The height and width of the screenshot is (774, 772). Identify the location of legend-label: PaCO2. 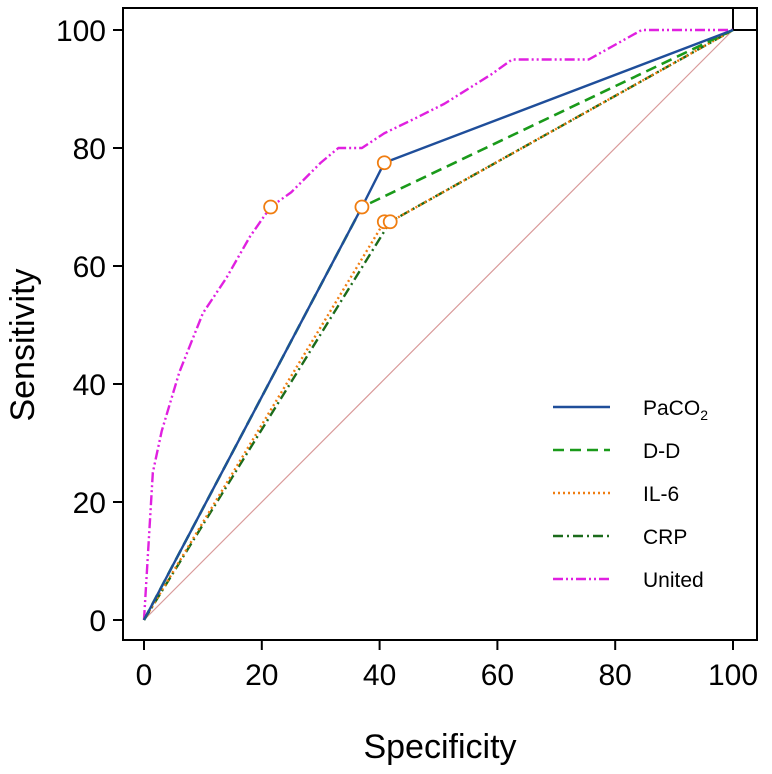
(675, 410).